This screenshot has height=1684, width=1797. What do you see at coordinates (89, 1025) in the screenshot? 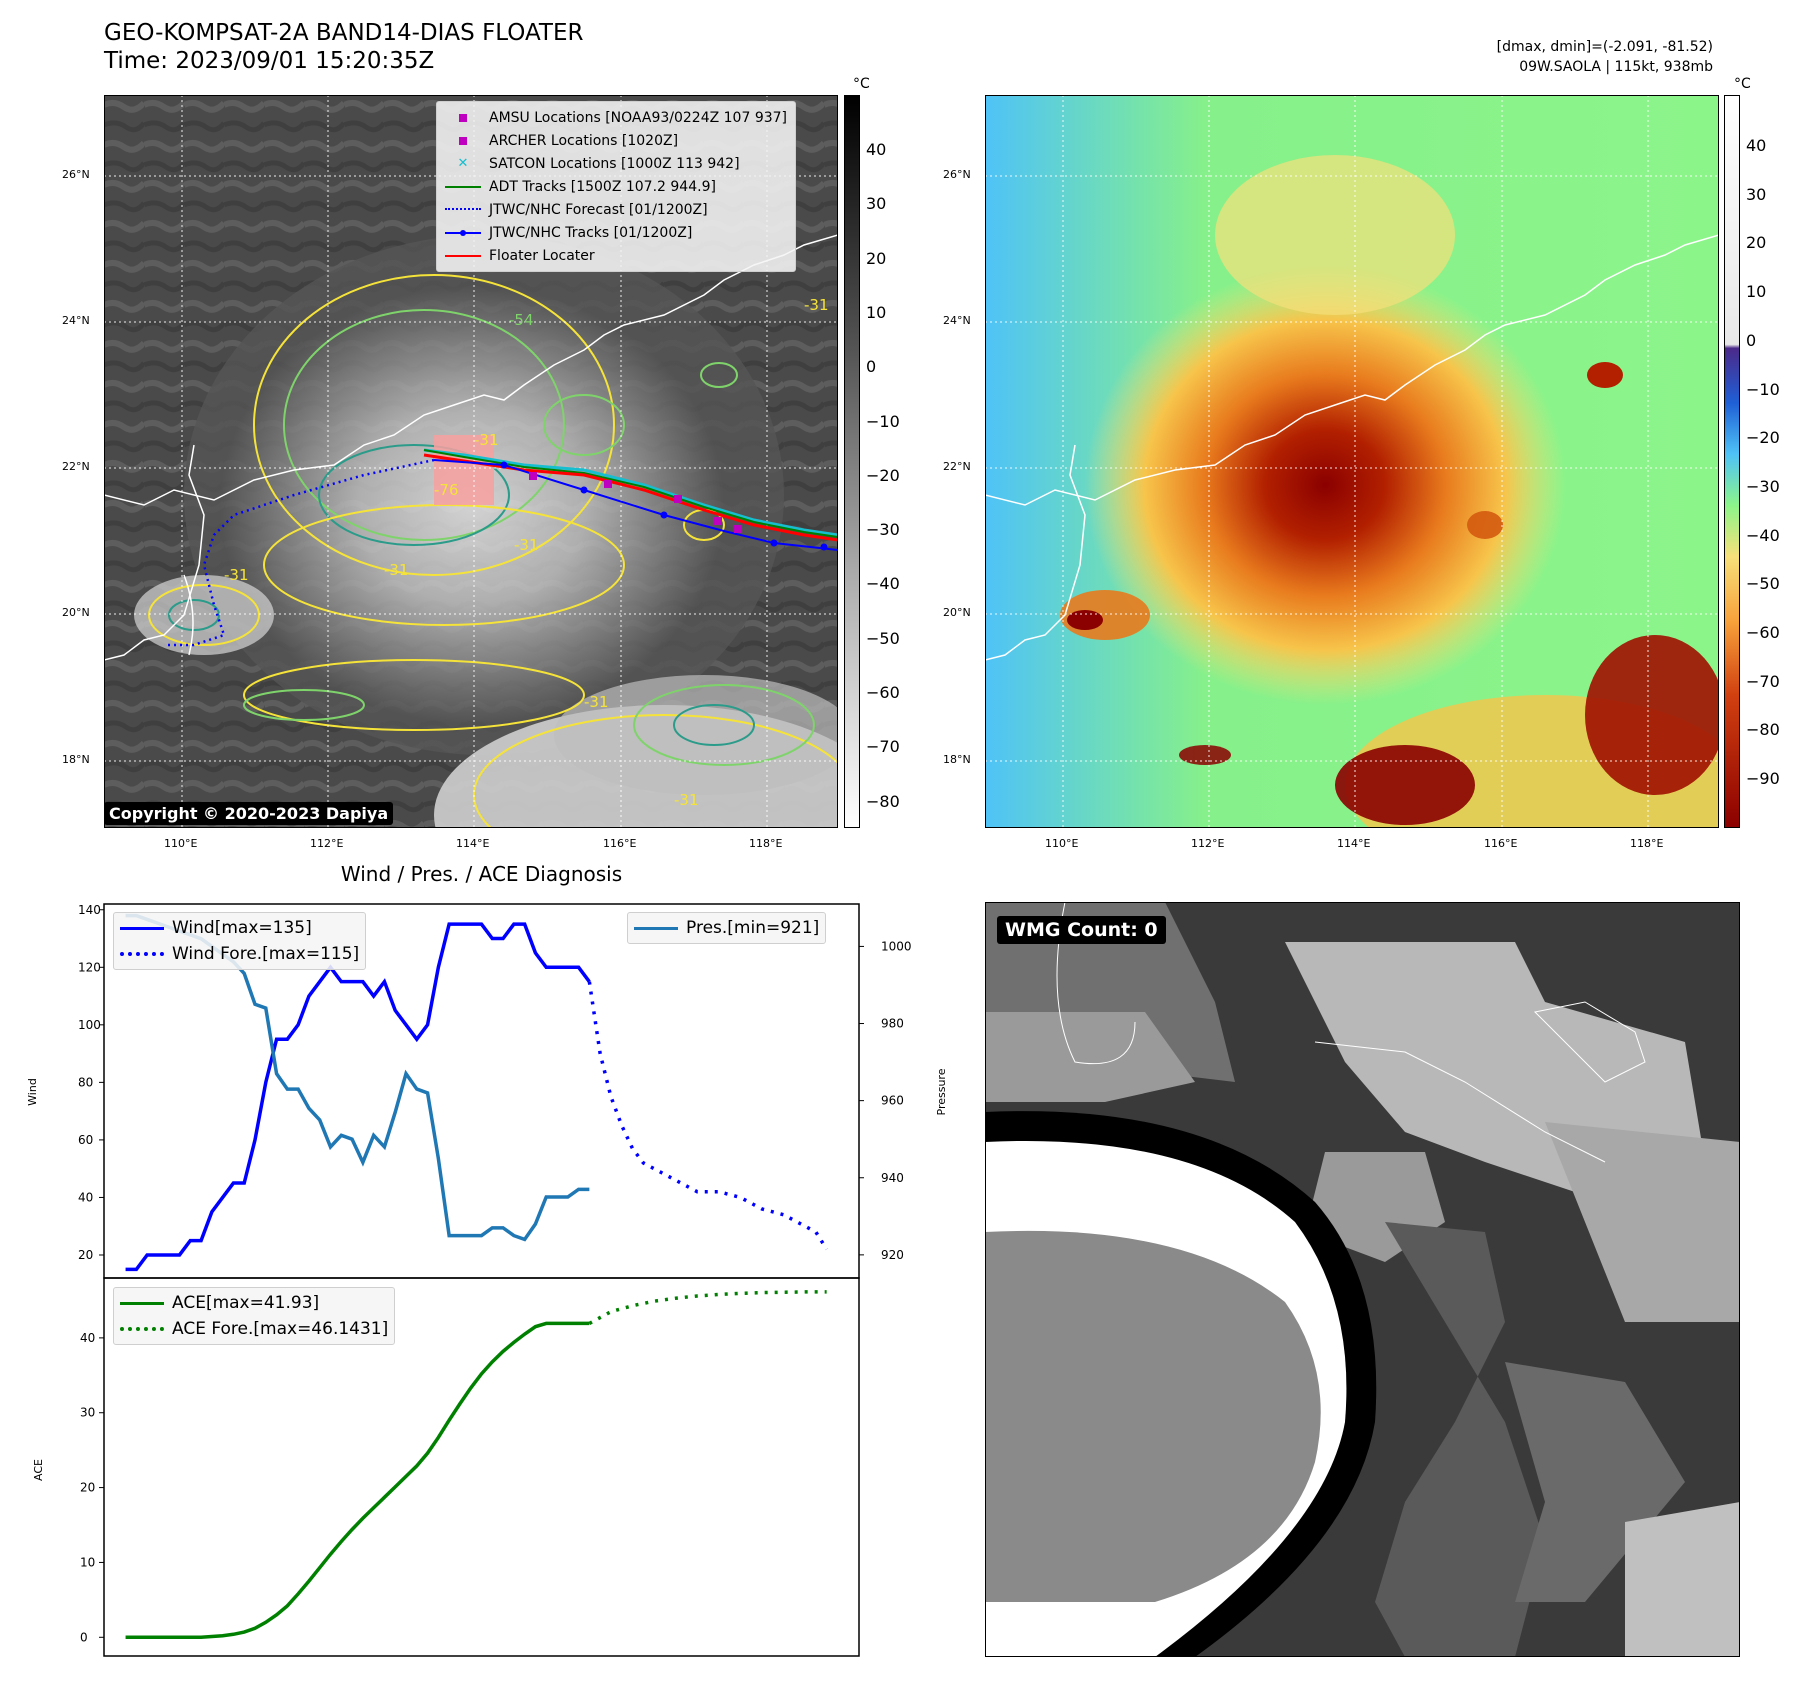
I see `wind-tick-label: 100` at bounding box center [89, 1025].